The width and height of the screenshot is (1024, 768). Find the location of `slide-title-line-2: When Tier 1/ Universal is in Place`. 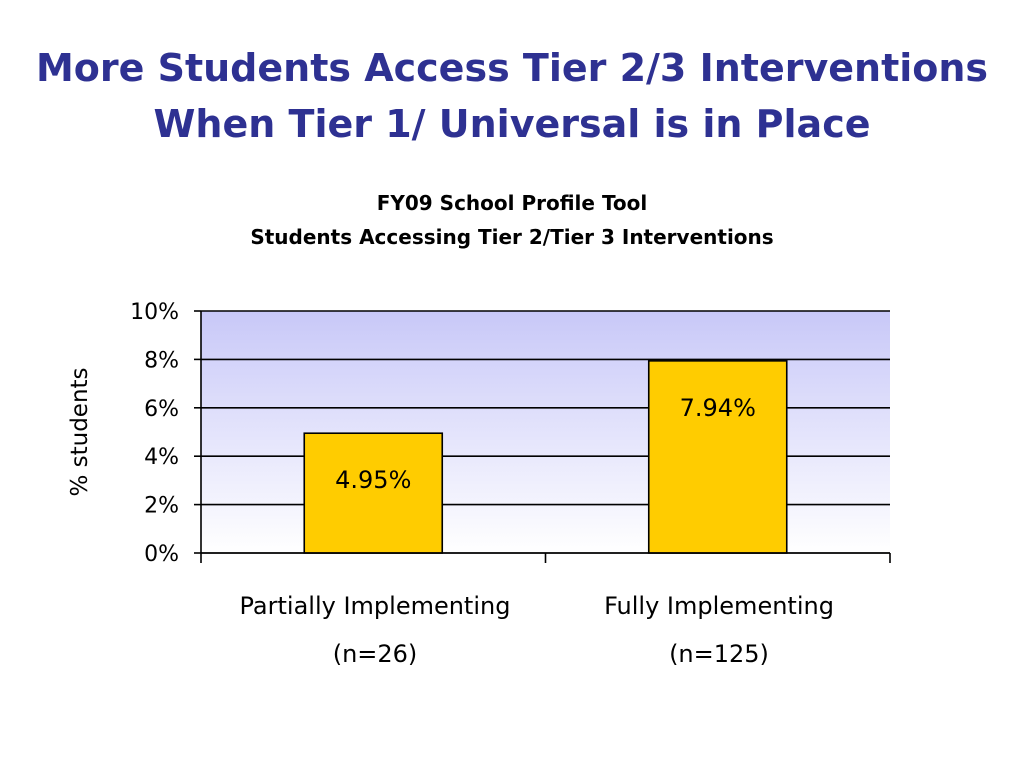

slide-title-line-2: When Tier 1/ Universal is in Place is located at coordinates (512, 124).